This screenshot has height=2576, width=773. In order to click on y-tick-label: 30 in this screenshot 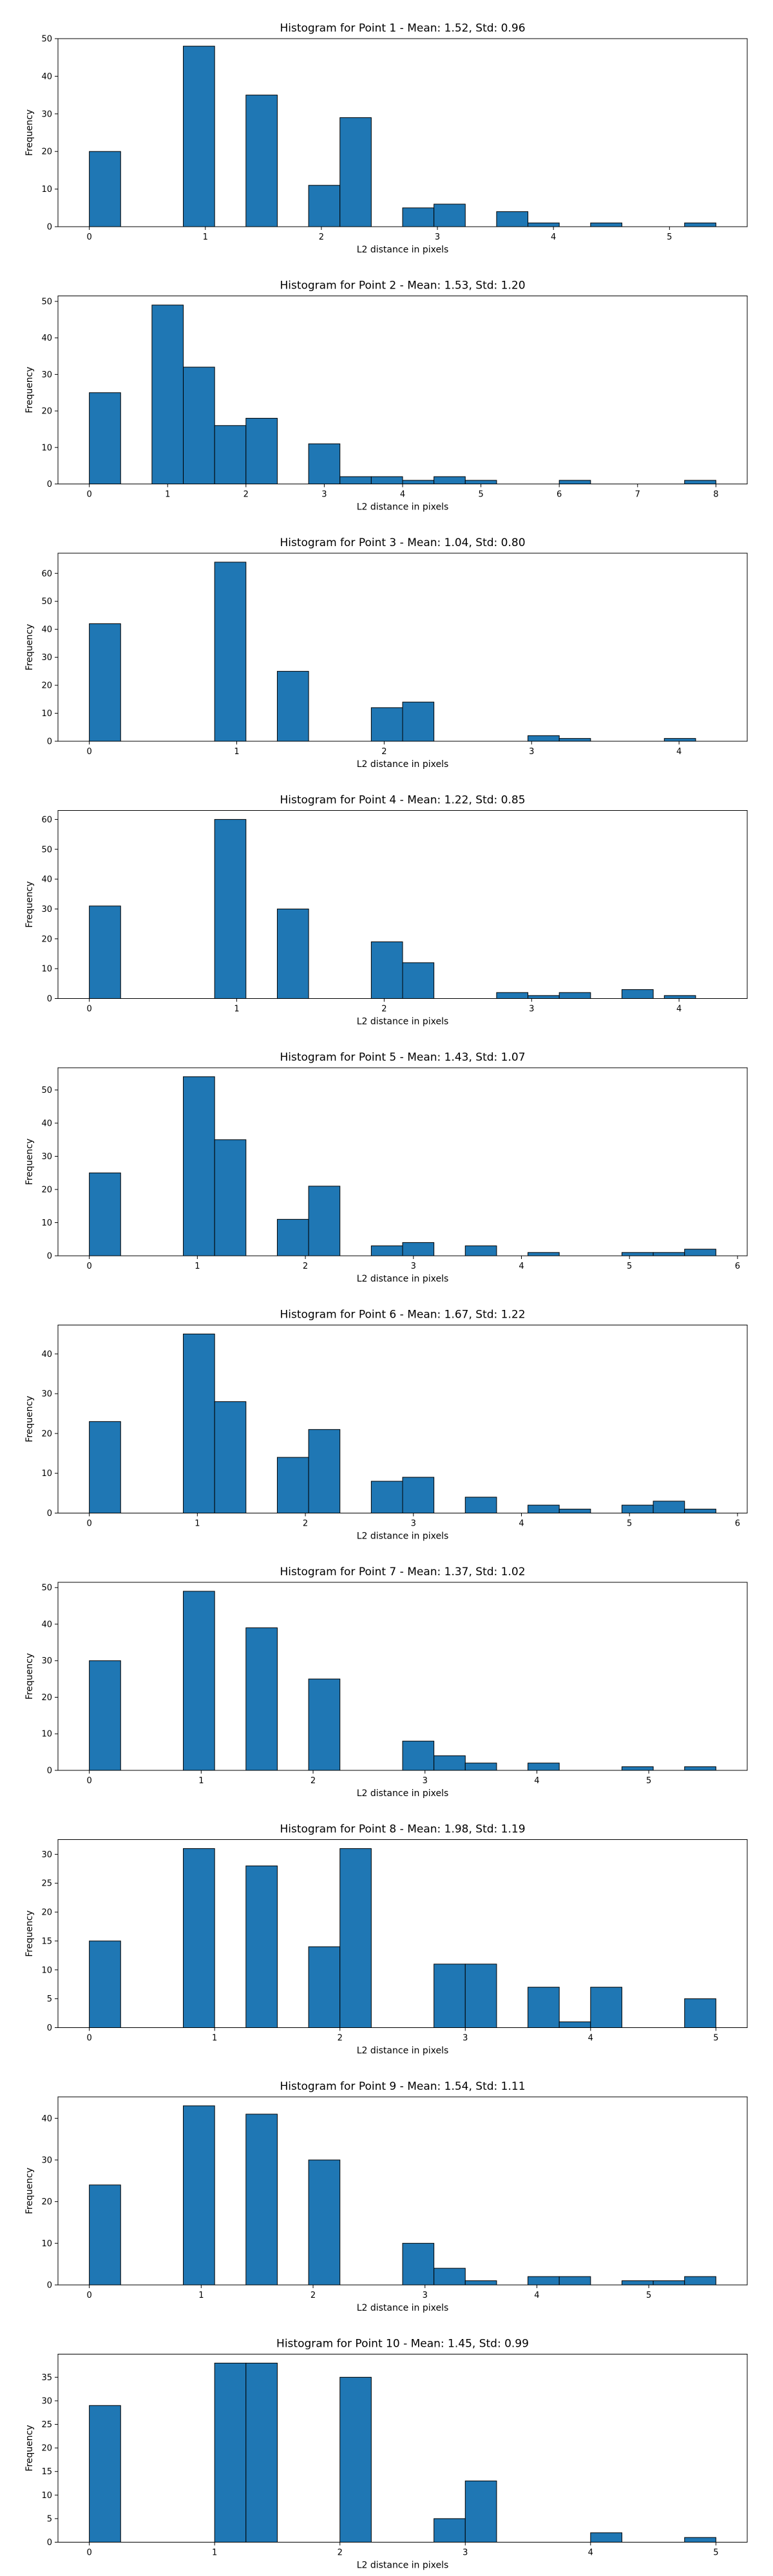, I will do `click(46, 2401)`.